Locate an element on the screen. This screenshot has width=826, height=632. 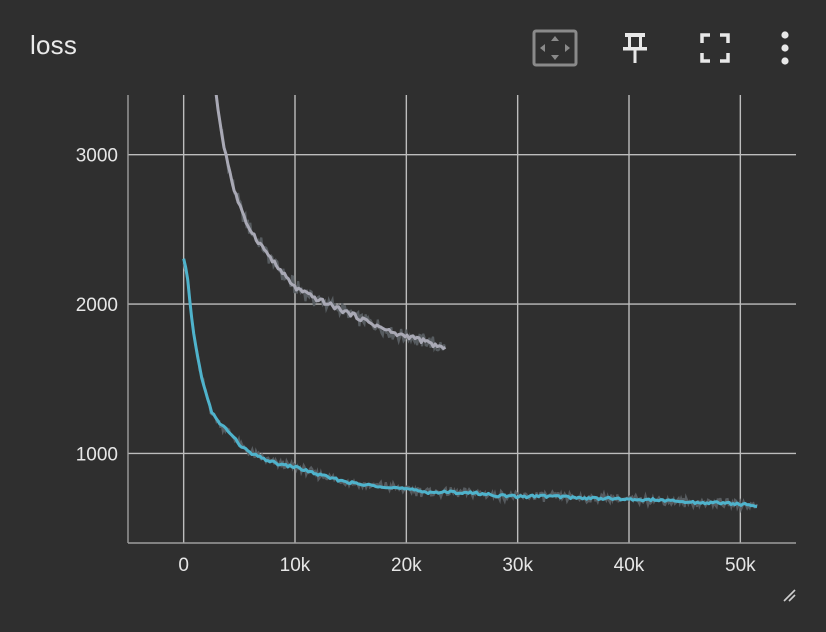
x-tick-label-30k: 30k is located at coordinates (517, 565).